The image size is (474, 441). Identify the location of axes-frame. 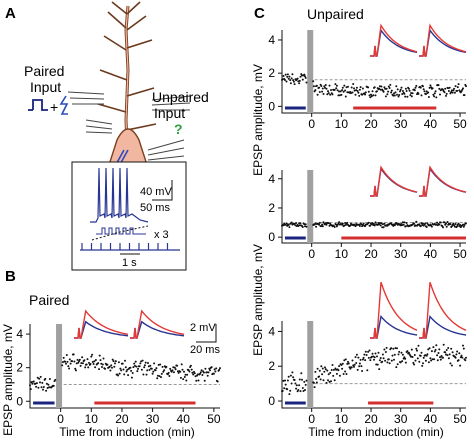
(373, 72).